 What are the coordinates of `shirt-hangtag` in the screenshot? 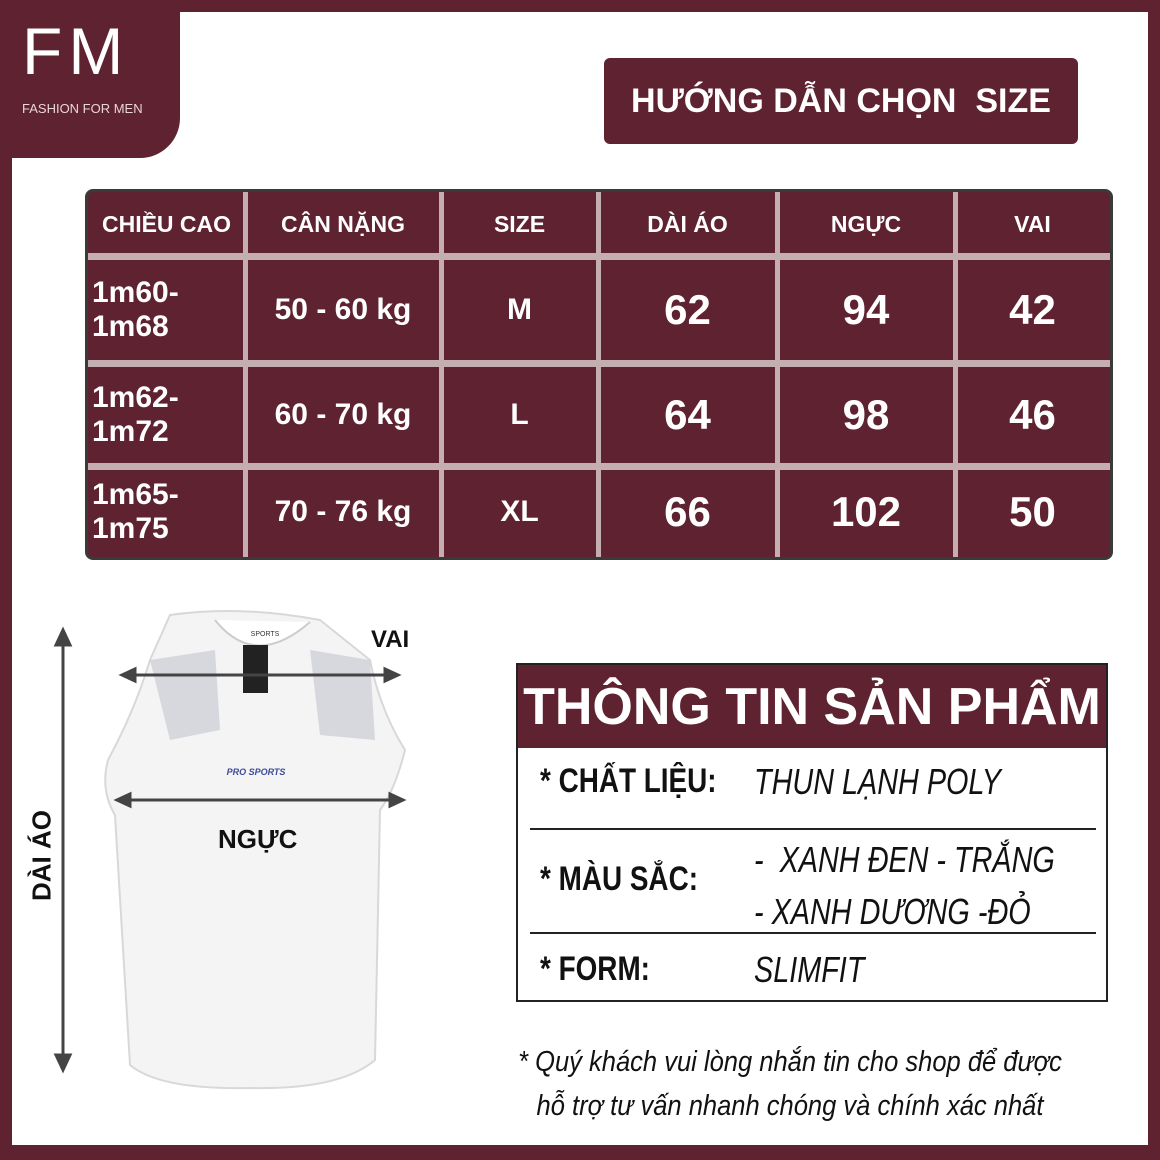 It's located at (255, 669).